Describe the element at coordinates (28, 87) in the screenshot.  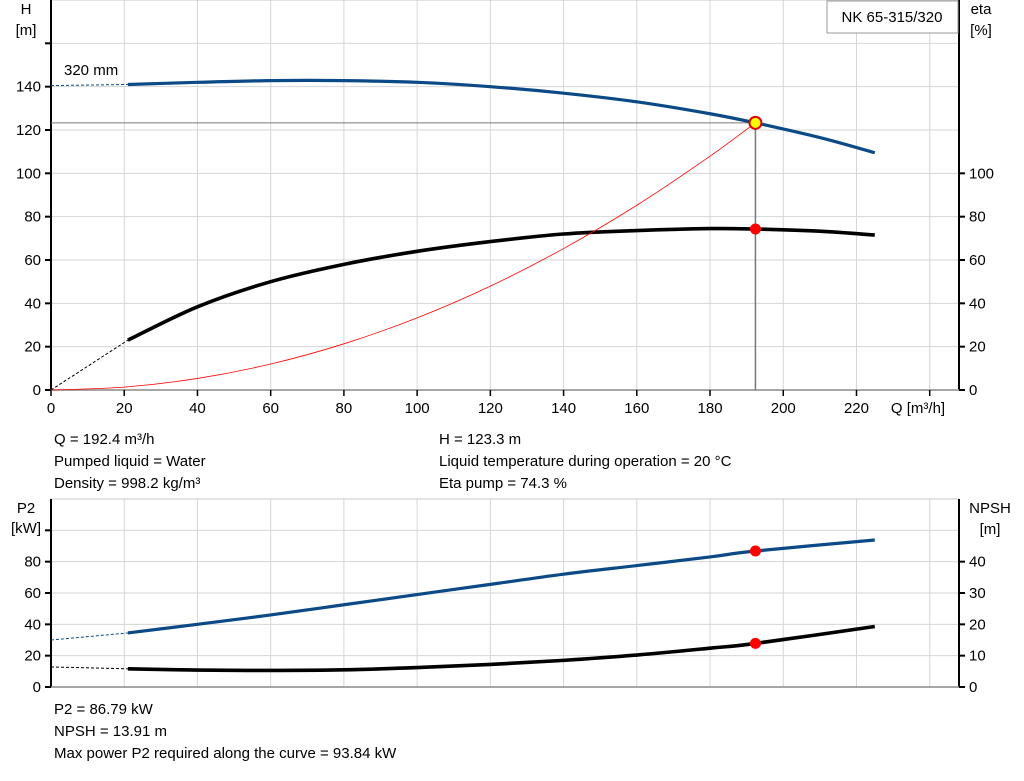
I see `y-tick-label: 140` at that location.